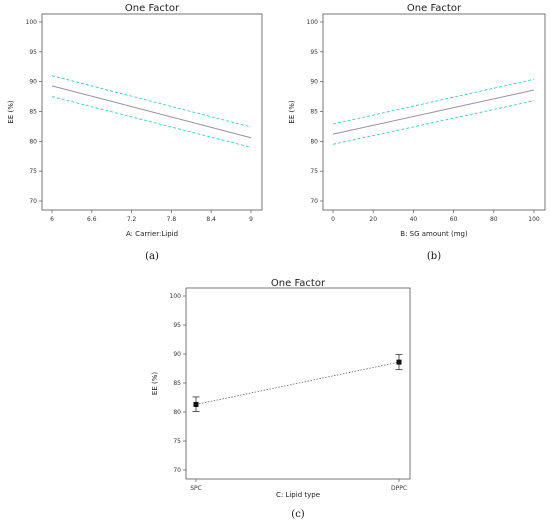 Image resolution: width=550 pixels, height=521 pixels. I want to click on panel-caption: (c), so click(298, 514).